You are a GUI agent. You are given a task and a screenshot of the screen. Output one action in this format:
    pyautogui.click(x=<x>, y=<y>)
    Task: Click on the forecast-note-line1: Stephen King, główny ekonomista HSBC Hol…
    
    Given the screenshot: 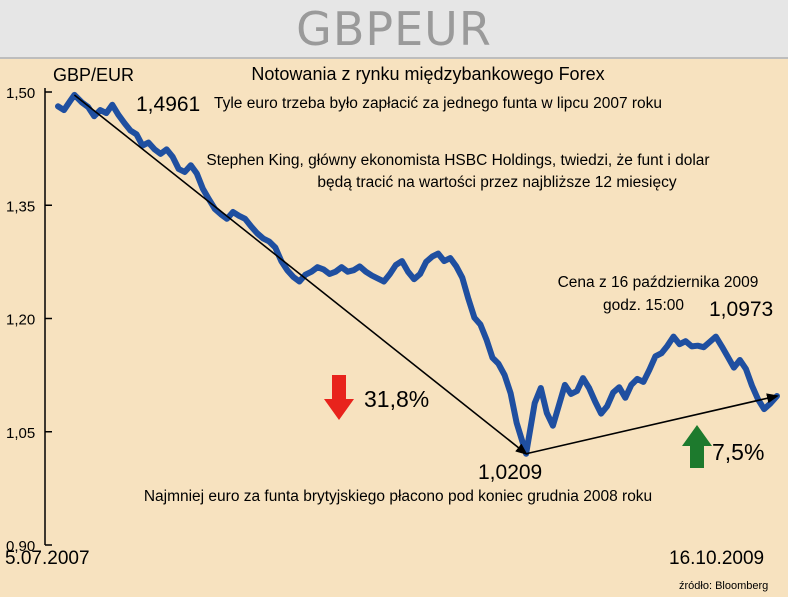 What is the action you would take?
    pyautogui.click(x=457, y=160)
    